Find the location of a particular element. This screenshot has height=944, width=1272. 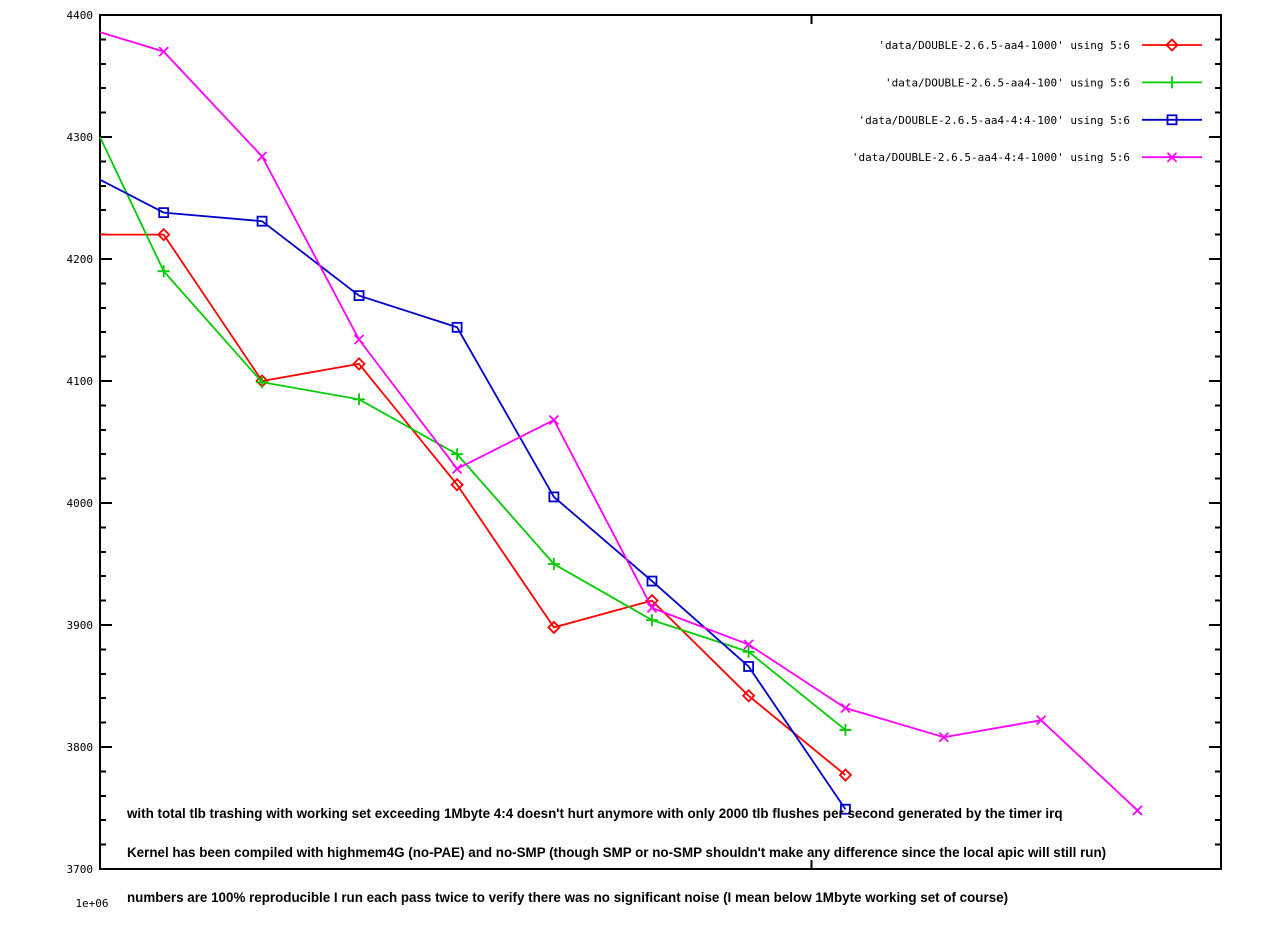

legend-marker-diamond is located at coordinates (1172, 45).